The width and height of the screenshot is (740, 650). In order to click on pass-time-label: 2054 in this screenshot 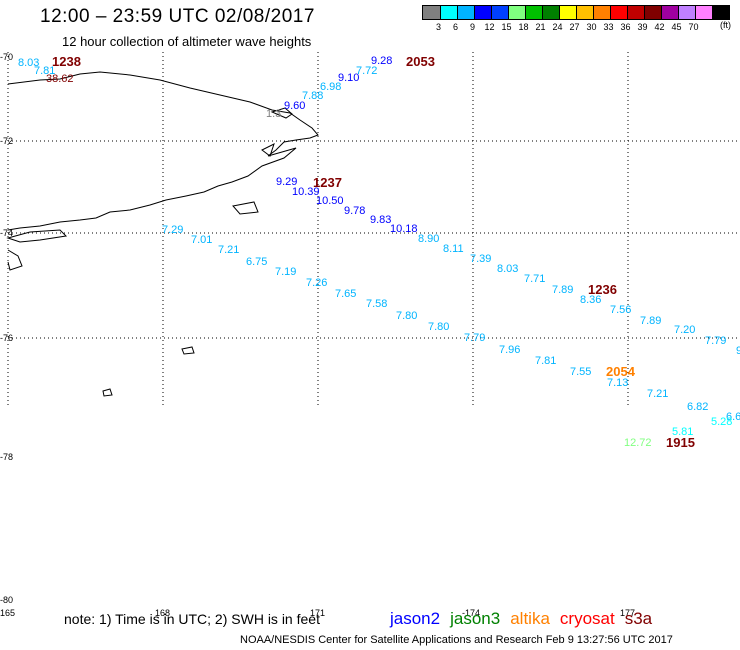, I will do `click(621, 371)`.